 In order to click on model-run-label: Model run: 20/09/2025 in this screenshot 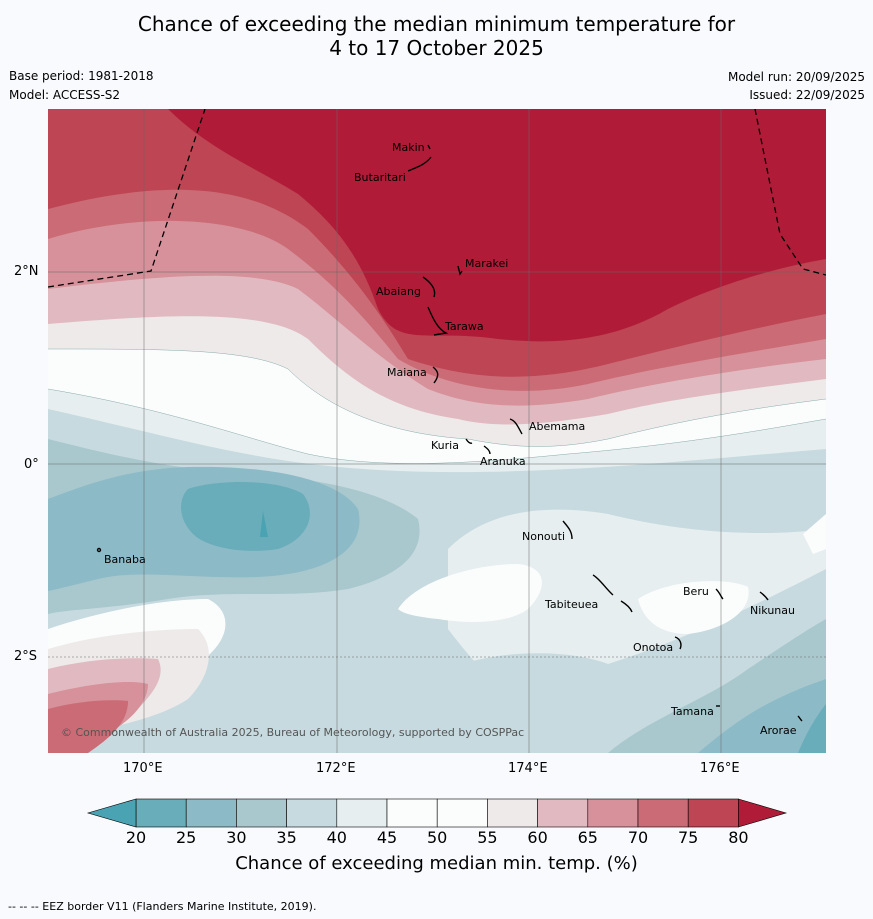, I will do `click(796, 77)`.